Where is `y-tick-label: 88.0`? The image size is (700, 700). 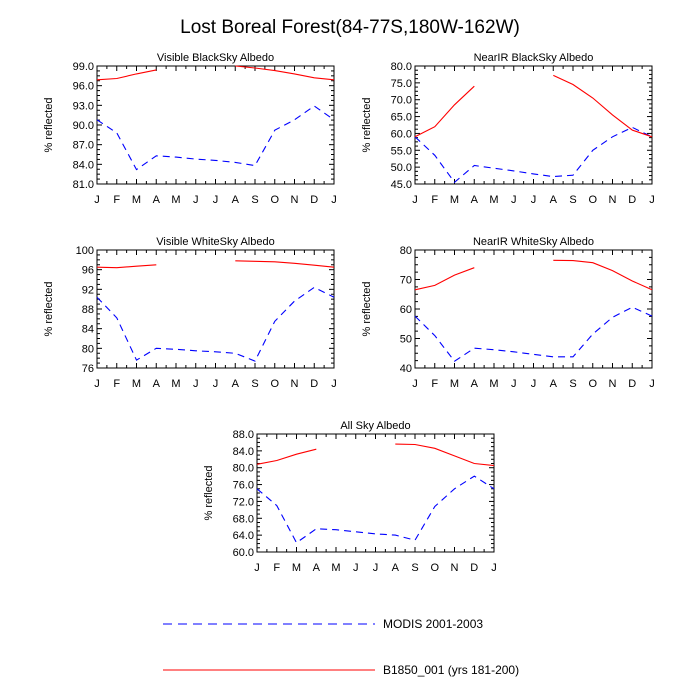
y-tick-label: 88.0 is located at coordinates (243, 435).